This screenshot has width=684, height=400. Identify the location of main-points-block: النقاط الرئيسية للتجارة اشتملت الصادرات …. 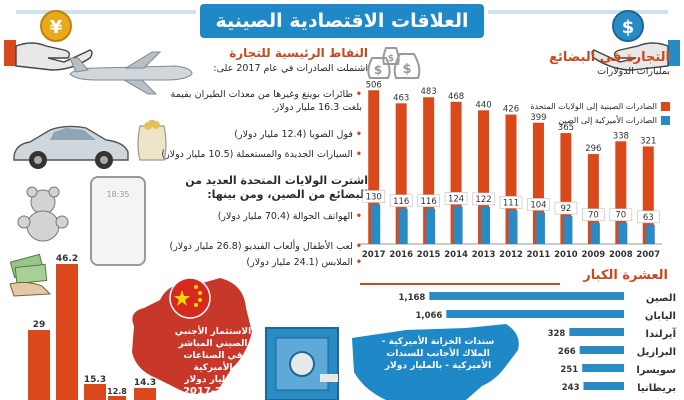
(257, 60).